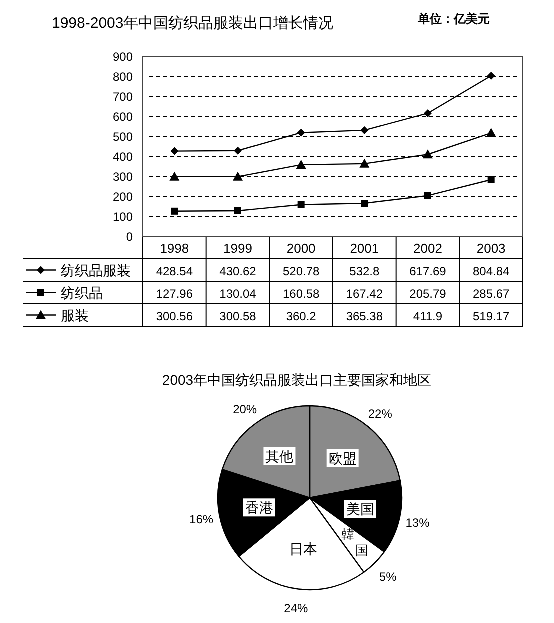  I want to click on title: 1998-2003年中国纺织品服装出口增长情况, so click(193, 23).